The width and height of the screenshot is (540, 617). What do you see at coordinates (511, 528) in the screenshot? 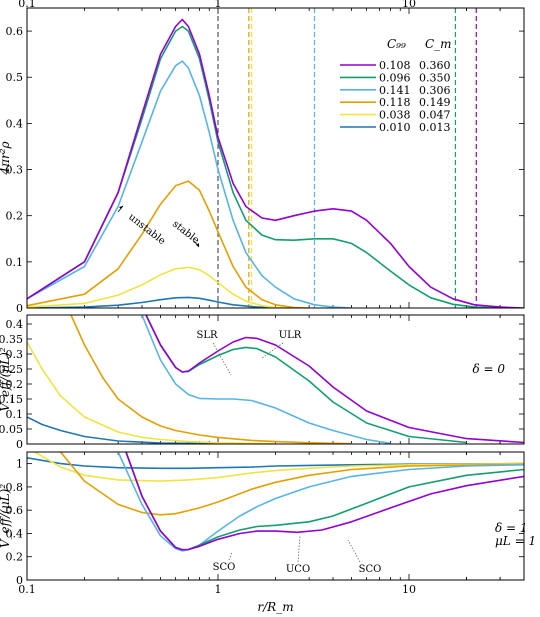
I see `panel-label-delta: δ = 1` at bounding box center [511, 528].